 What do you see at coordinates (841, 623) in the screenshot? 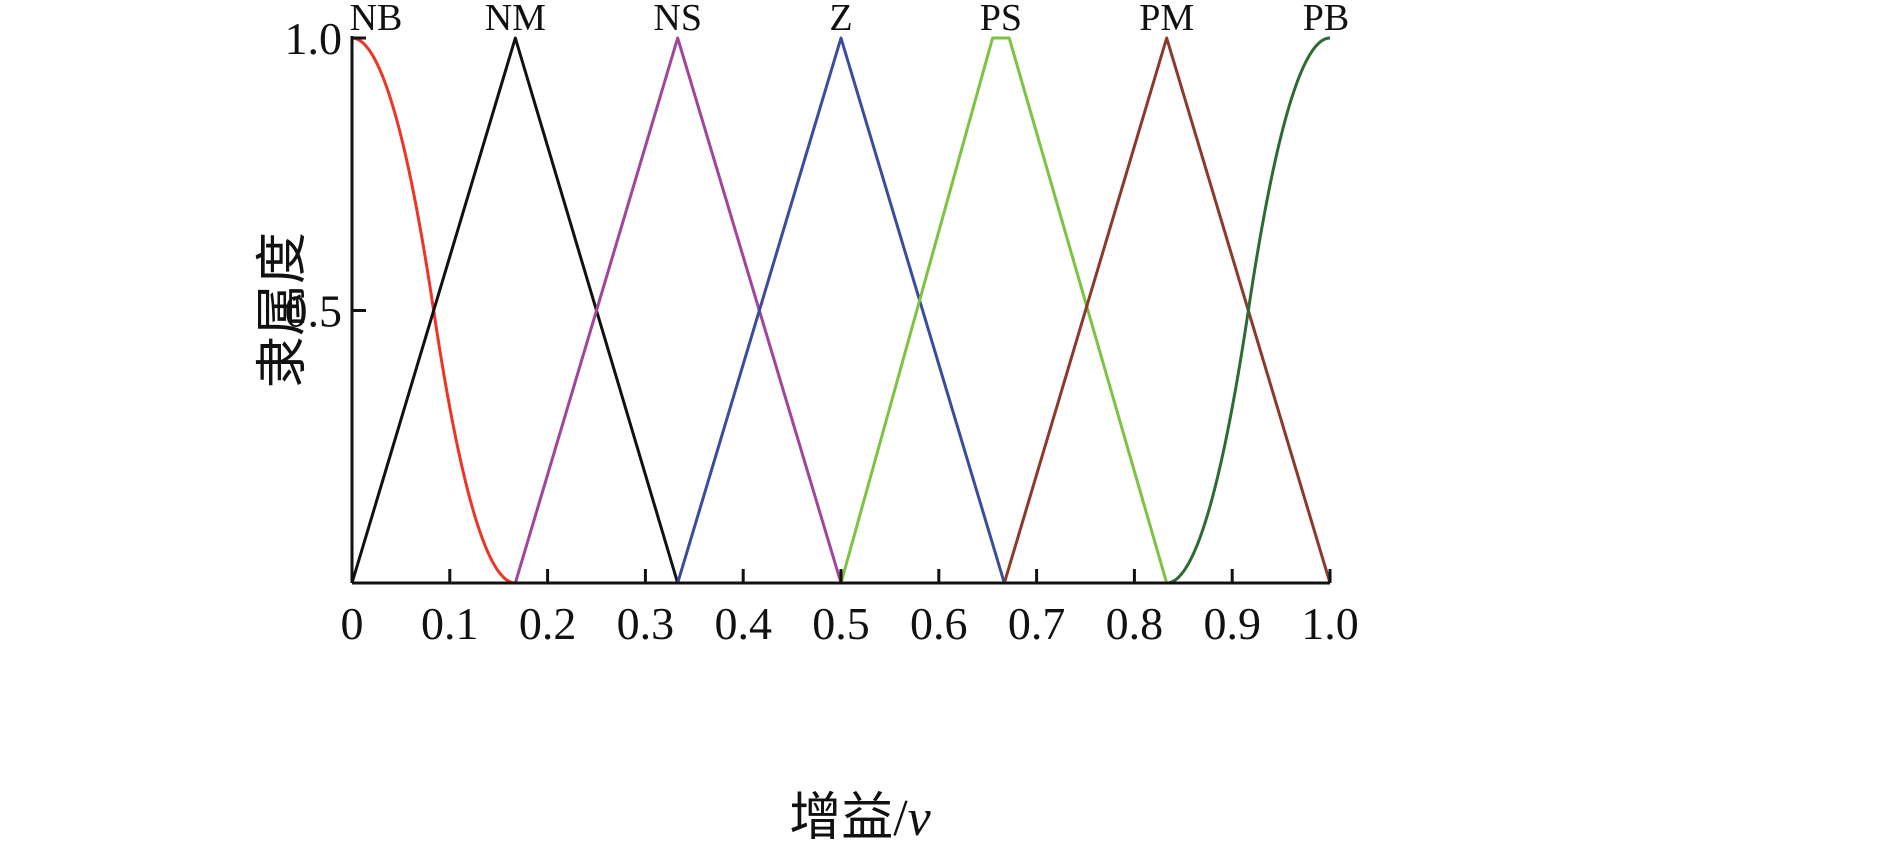
I see `x-tick-label: 0.5` at bounding box center [841, 623].